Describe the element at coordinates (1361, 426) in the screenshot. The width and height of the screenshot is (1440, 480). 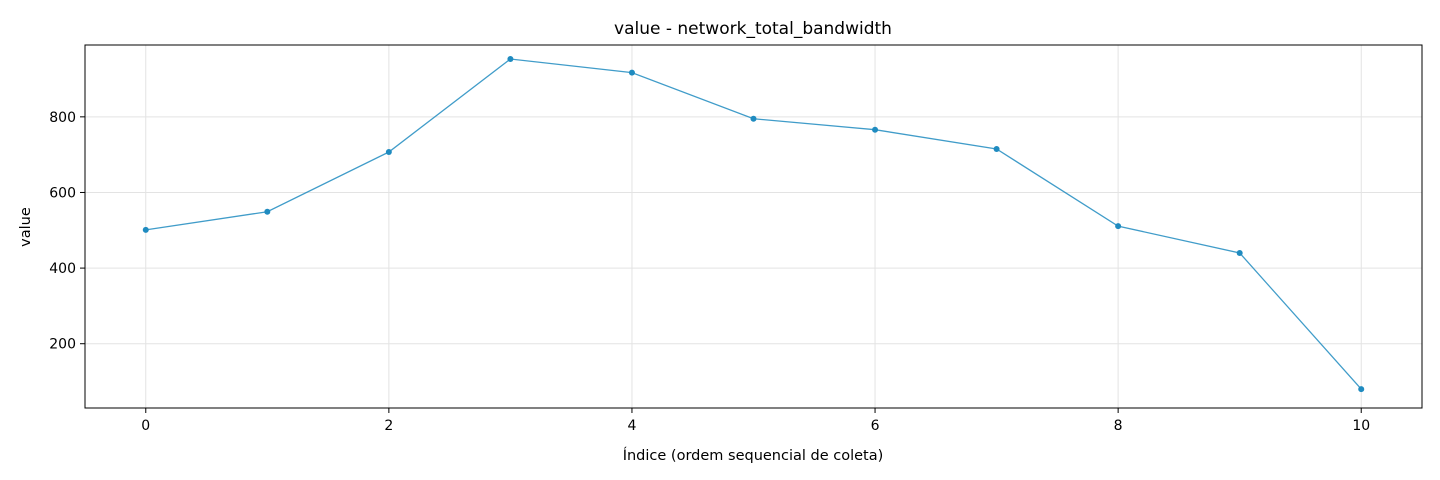
I see `x-tick-label: 10` at that location.